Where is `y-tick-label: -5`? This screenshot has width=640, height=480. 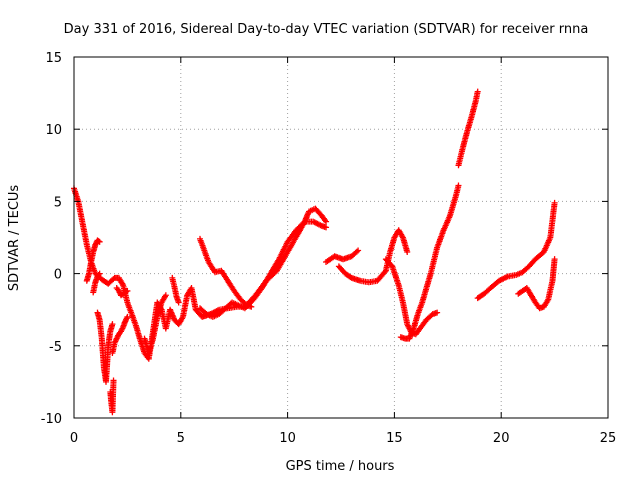
y-tick-label: -5 is located at coordinates (55, 347).